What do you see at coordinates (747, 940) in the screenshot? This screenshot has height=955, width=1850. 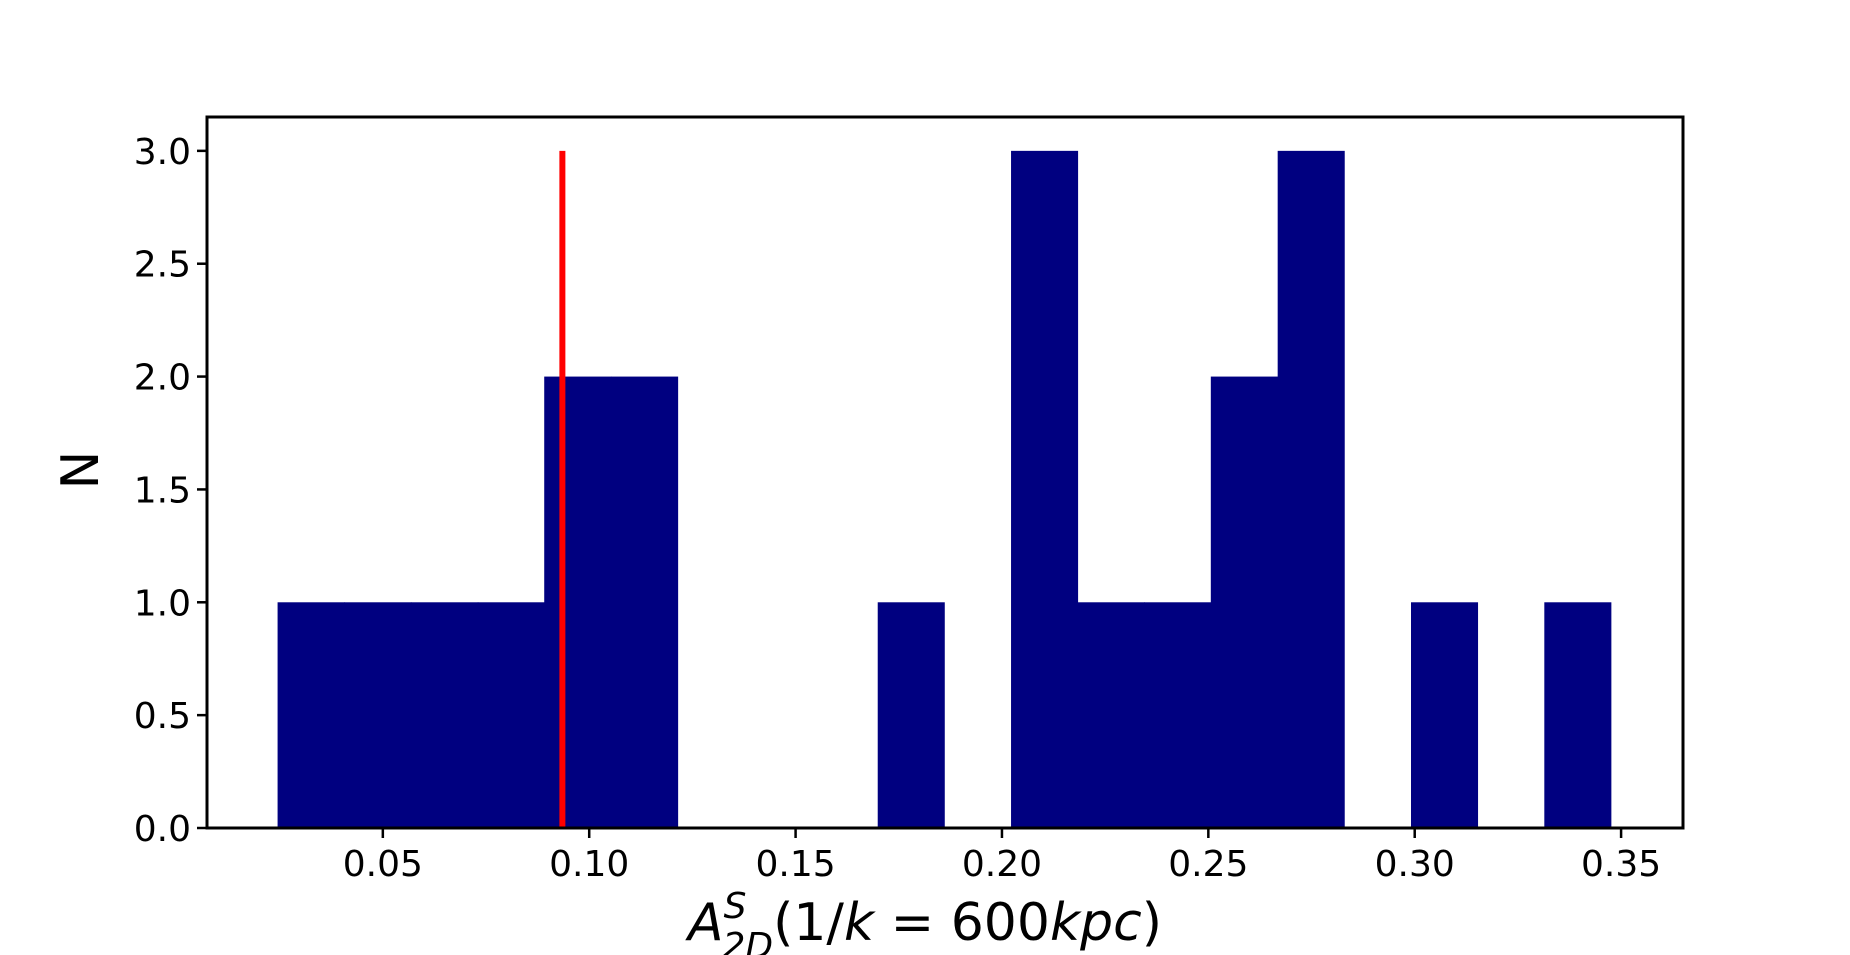 I see `x-axis-label-subscript: 2D` at bounding box center [747, 940].